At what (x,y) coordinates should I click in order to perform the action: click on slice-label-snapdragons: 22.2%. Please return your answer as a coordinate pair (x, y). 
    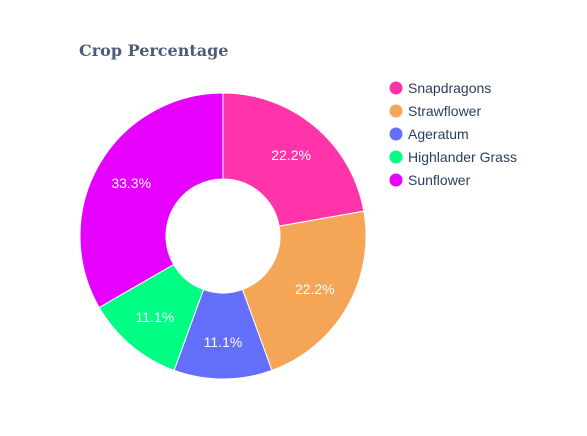
    Looking at the image, I should click on (291, 155).